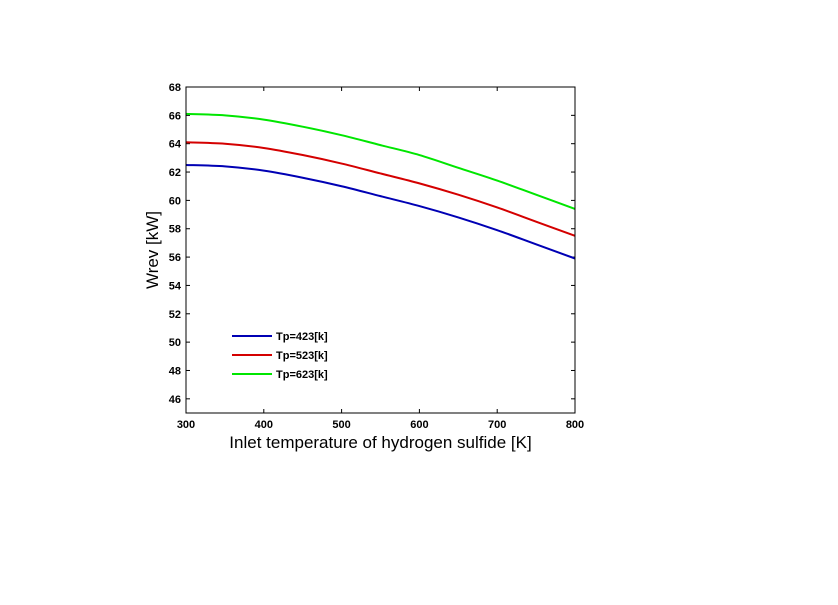  I want to click on y-tick-label: 48, so click(175, 371).